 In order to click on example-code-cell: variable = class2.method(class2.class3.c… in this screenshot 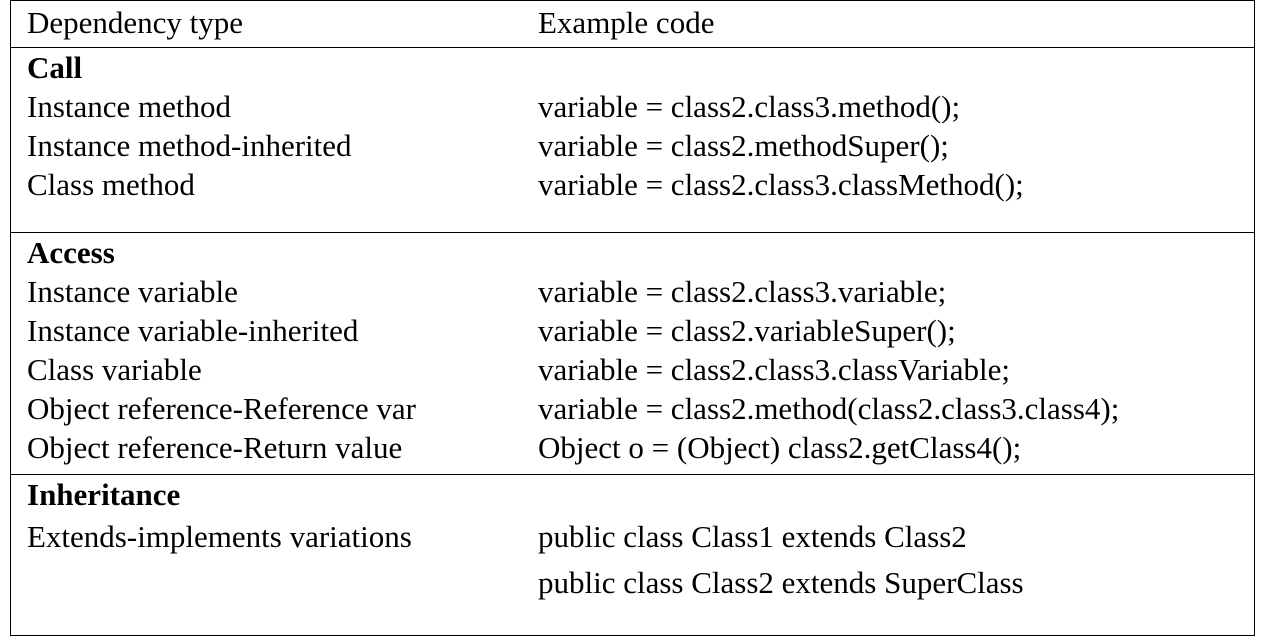, I will do `click(829, 408)`.